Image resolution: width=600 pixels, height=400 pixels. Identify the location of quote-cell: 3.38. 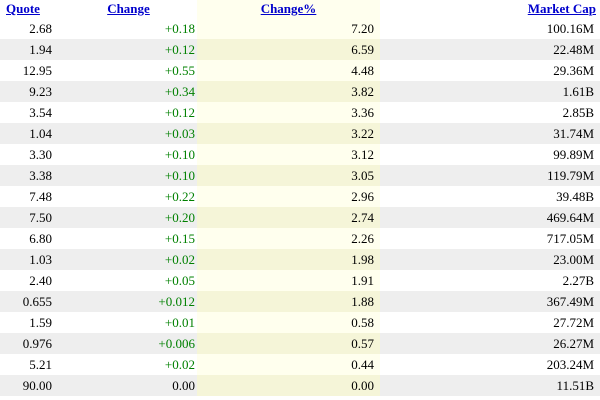
(30, 175).